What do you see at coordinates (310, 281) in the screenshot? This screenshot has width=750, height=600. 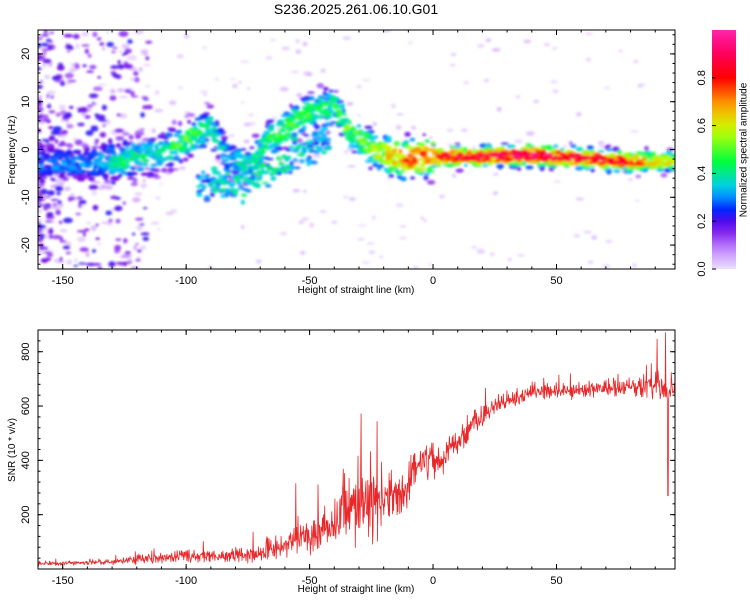 I see `spectrogram-x-tick-label: -50` at bounding box center [310, 281].